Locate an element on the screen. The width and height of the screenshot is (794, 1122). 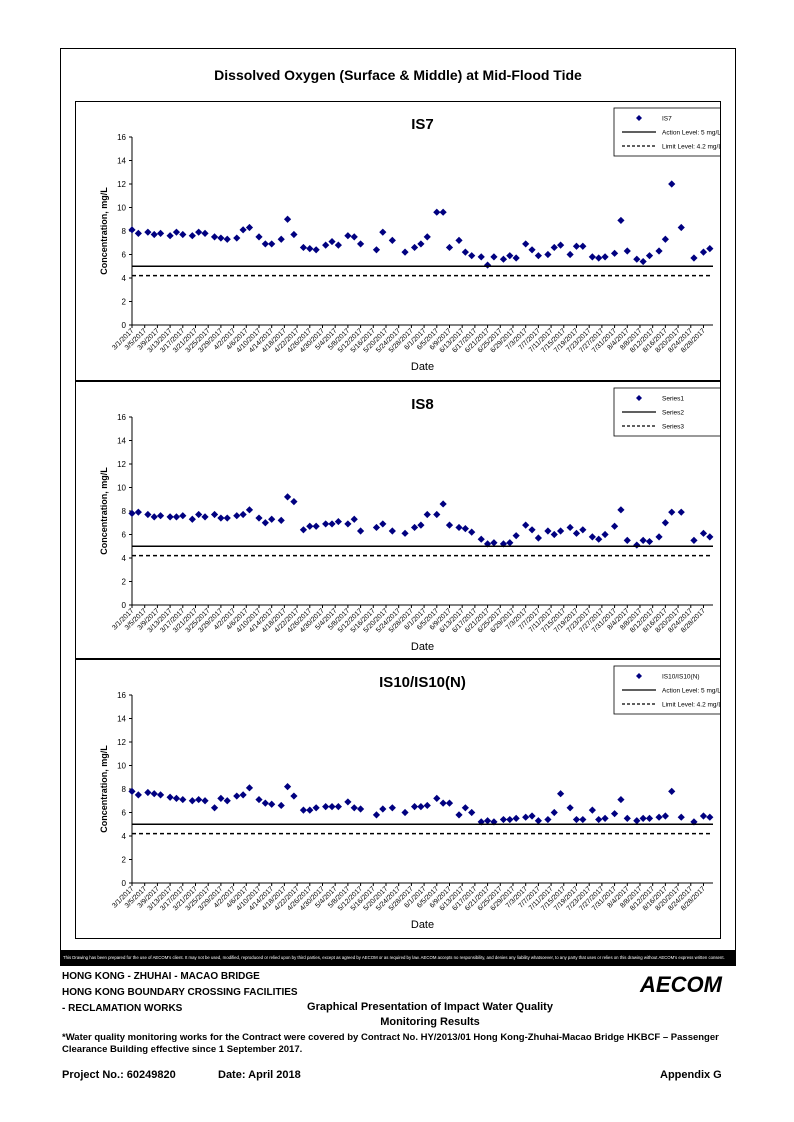
legend-entry: Series1 is located at coordinates (673, 399).